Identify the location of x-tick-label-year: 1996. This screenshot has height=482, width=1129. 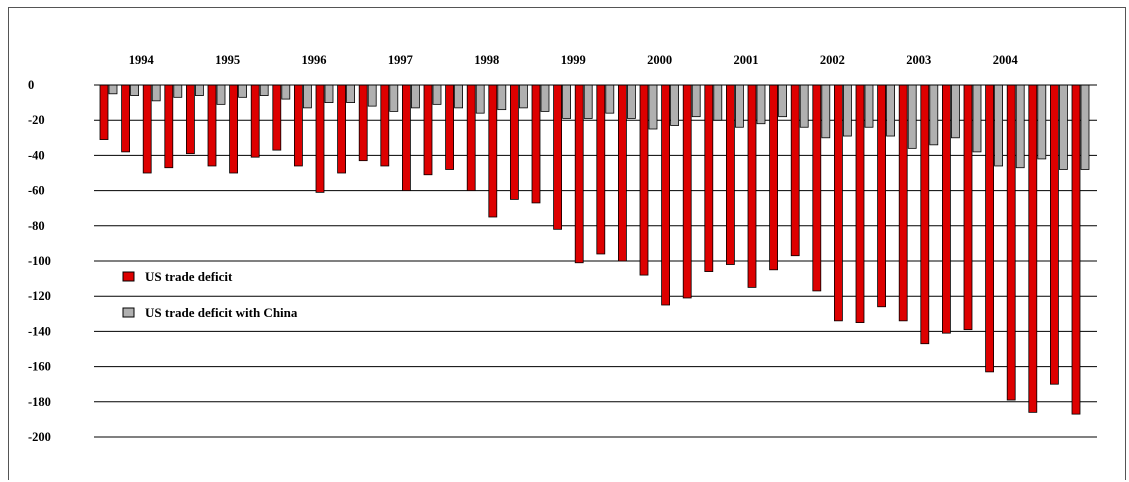
(314, 60).